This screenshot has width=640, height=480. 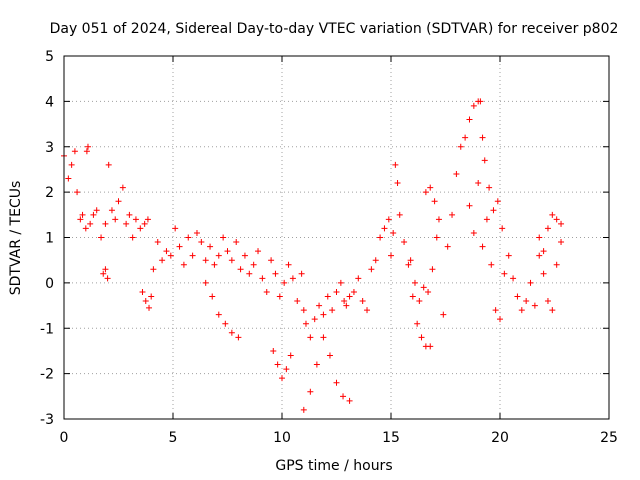 What do you see at coordinates (333, 466) in the screenshot?
I see `x-axis-label: GPS time / hours` at bounding box center [333, 466].